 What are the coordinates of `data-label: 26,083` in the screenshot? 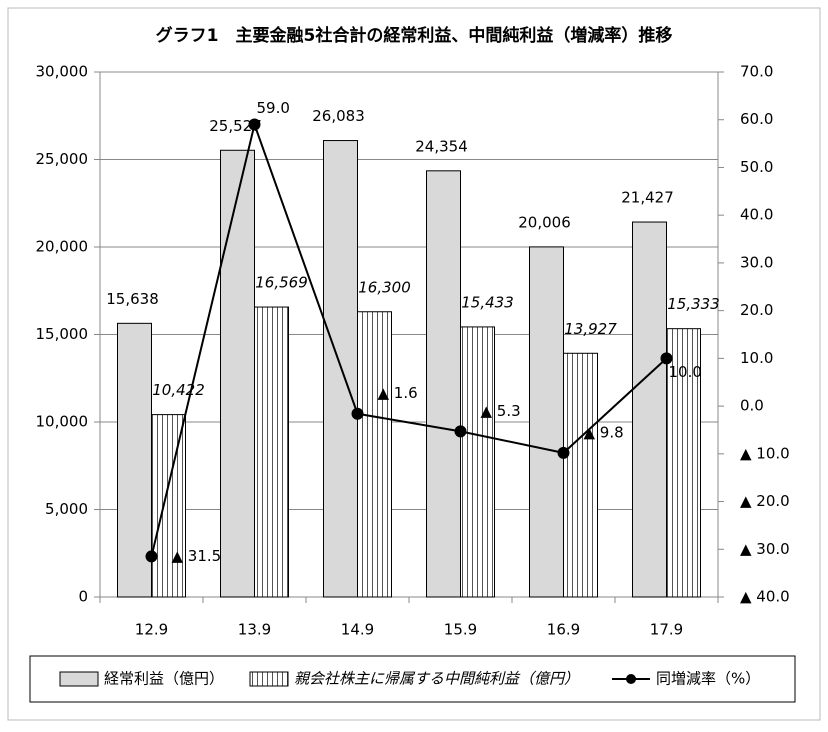 It's located at (338, 116).